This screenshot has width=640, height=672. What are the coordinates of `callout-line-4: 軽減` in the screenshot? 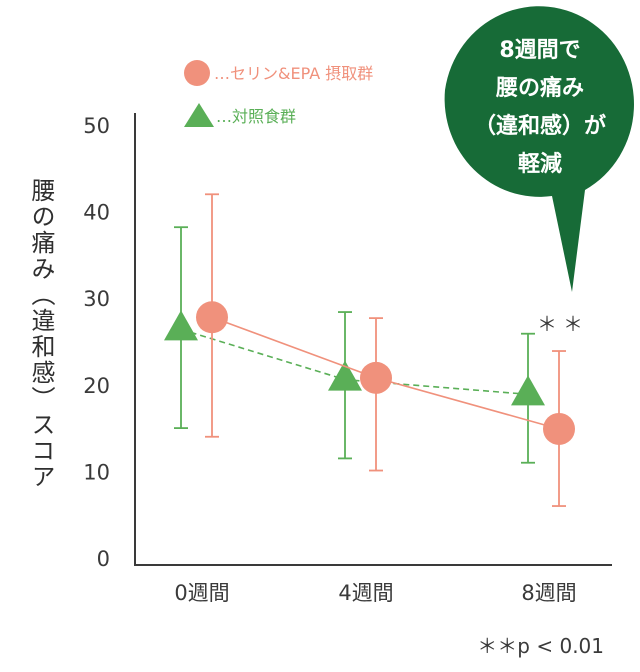 It's located at (540, 164).